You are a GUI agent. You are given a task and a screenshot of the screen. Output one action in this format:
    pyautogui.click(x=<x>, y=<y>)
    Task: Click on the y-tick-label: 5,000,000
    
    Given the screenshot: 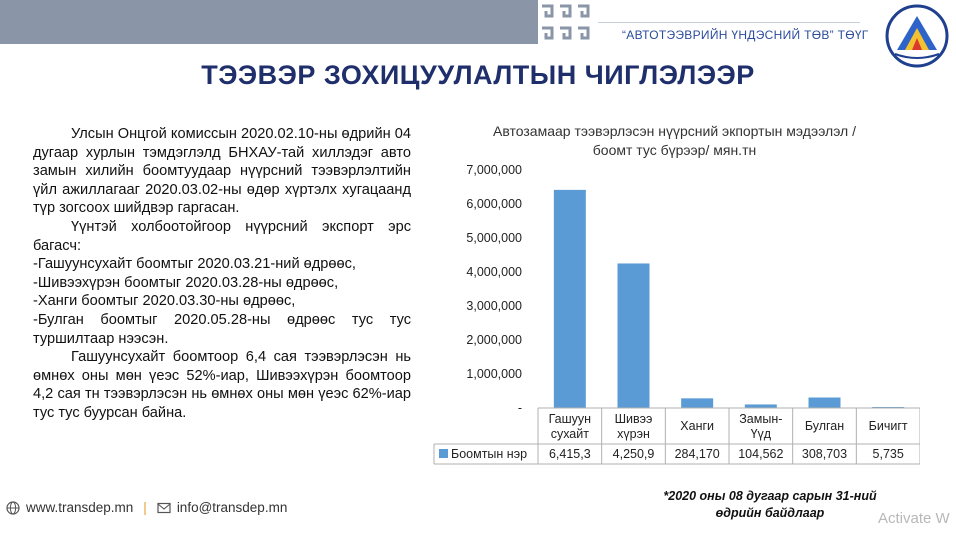 What is the action you would take?
    pyautogui.click(x=494, y=238)
    